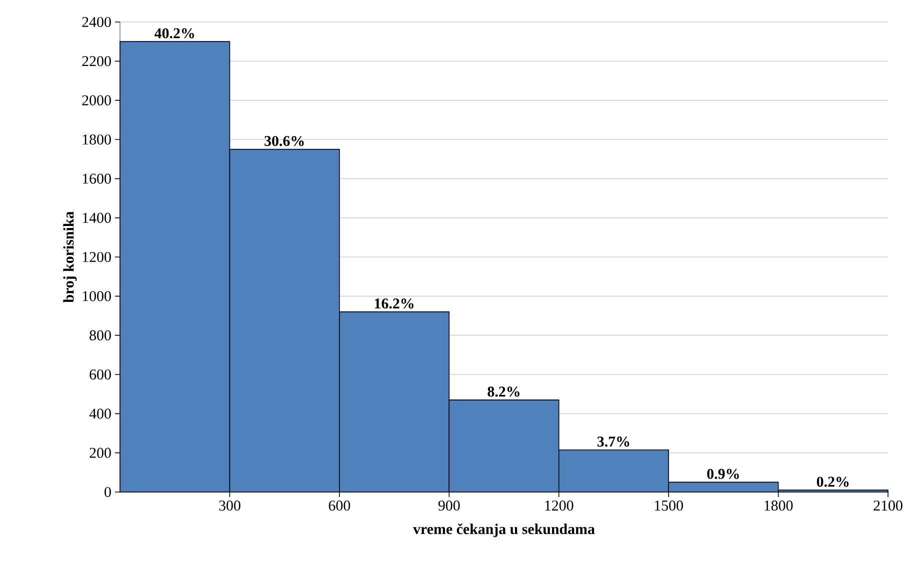 The width and height of the screenshot is (908, 574). Describe the element at coordinates (888, 505) in the screenshot. I see `x-tick-label: 2100` at that location.